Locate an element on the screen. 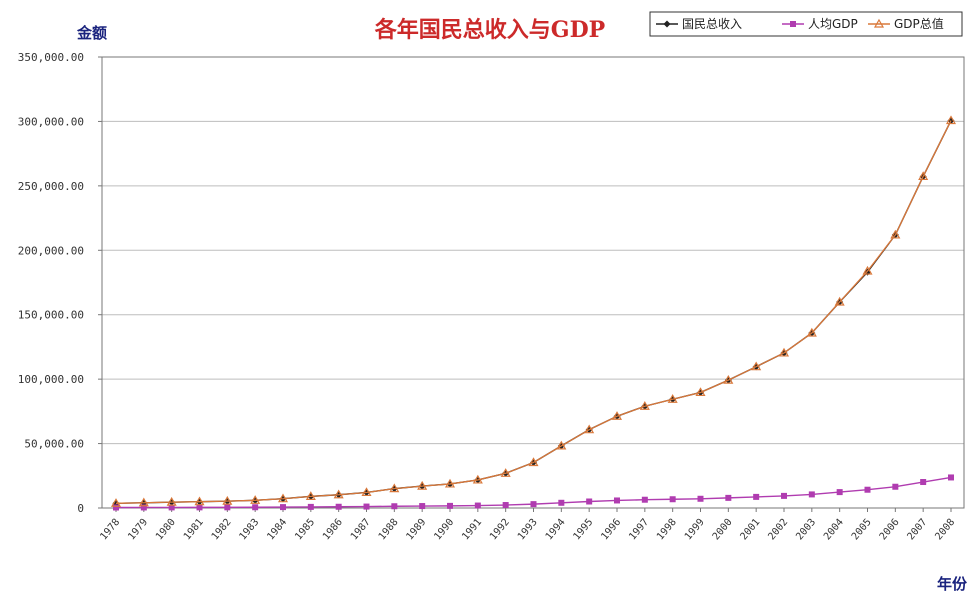 This screenshot has height=600, width=980. legend-item: GDP总值 is located at coordinates (906, 23).